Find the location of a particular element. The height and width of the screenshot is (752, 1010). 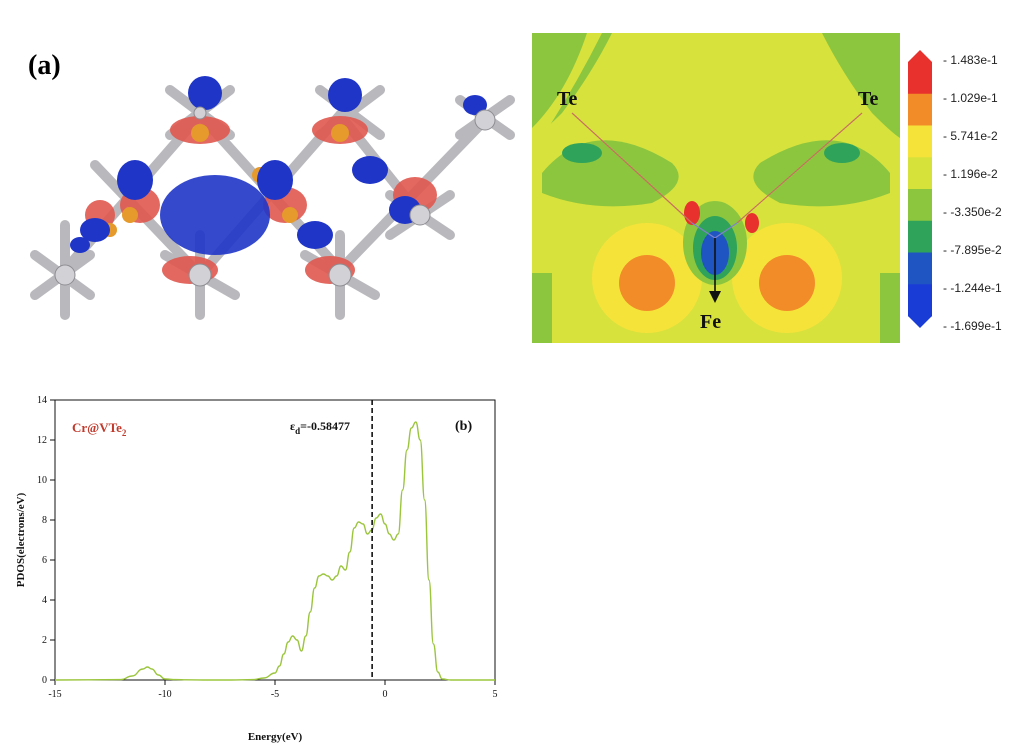

d-band-subscript: d is located at coordinates (297, 431).